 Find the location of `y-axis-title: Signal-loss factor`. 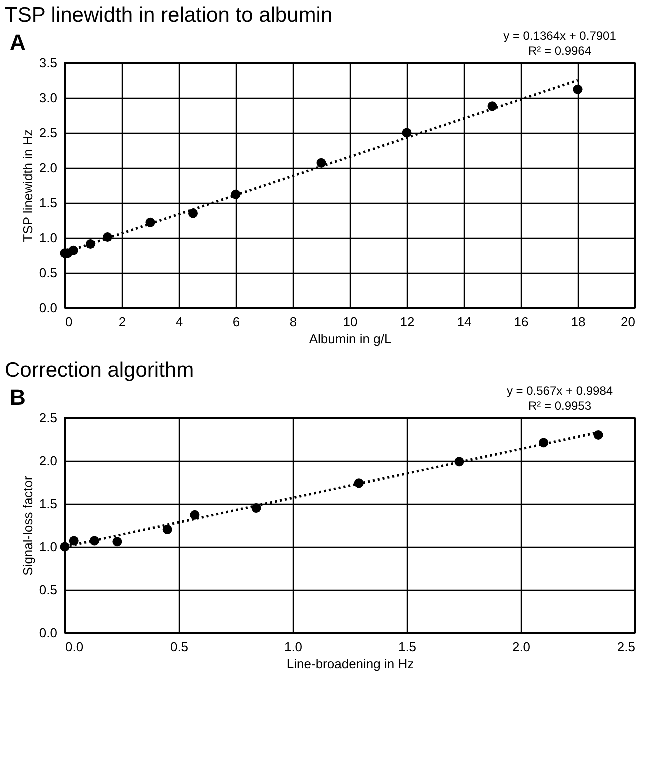

y-axis-title: Signal-loss factor is located at coordinates (28, 525).